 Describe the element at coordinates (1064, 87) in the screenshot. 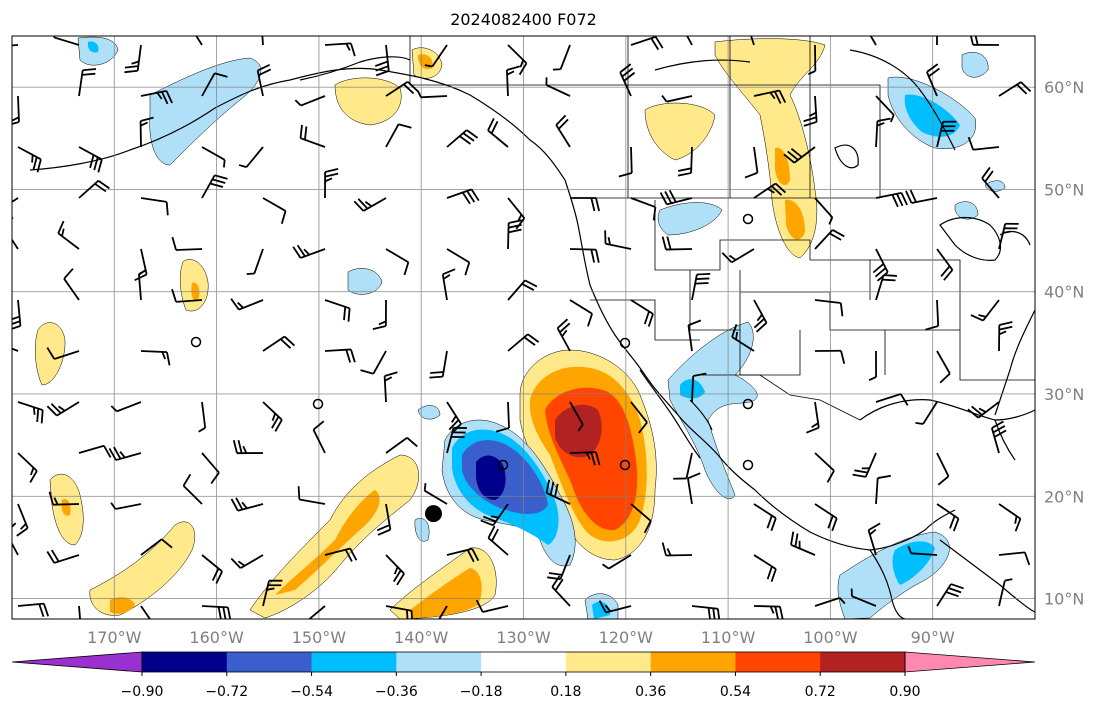

I see `lat-tick-label: 60°N` at that location.